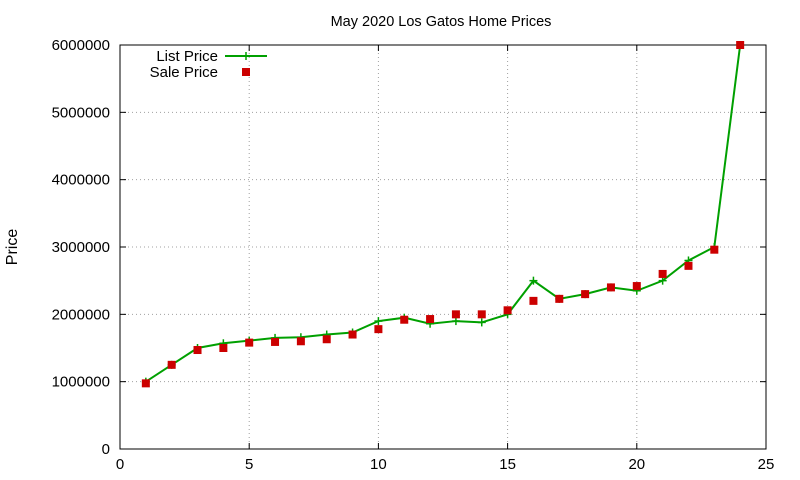 This screenshot has height=480, width=800. What do you see at coordinates (636, 464) in the screenshot?
I see `x-tick-label: 20` at bounding box center [636, 464].